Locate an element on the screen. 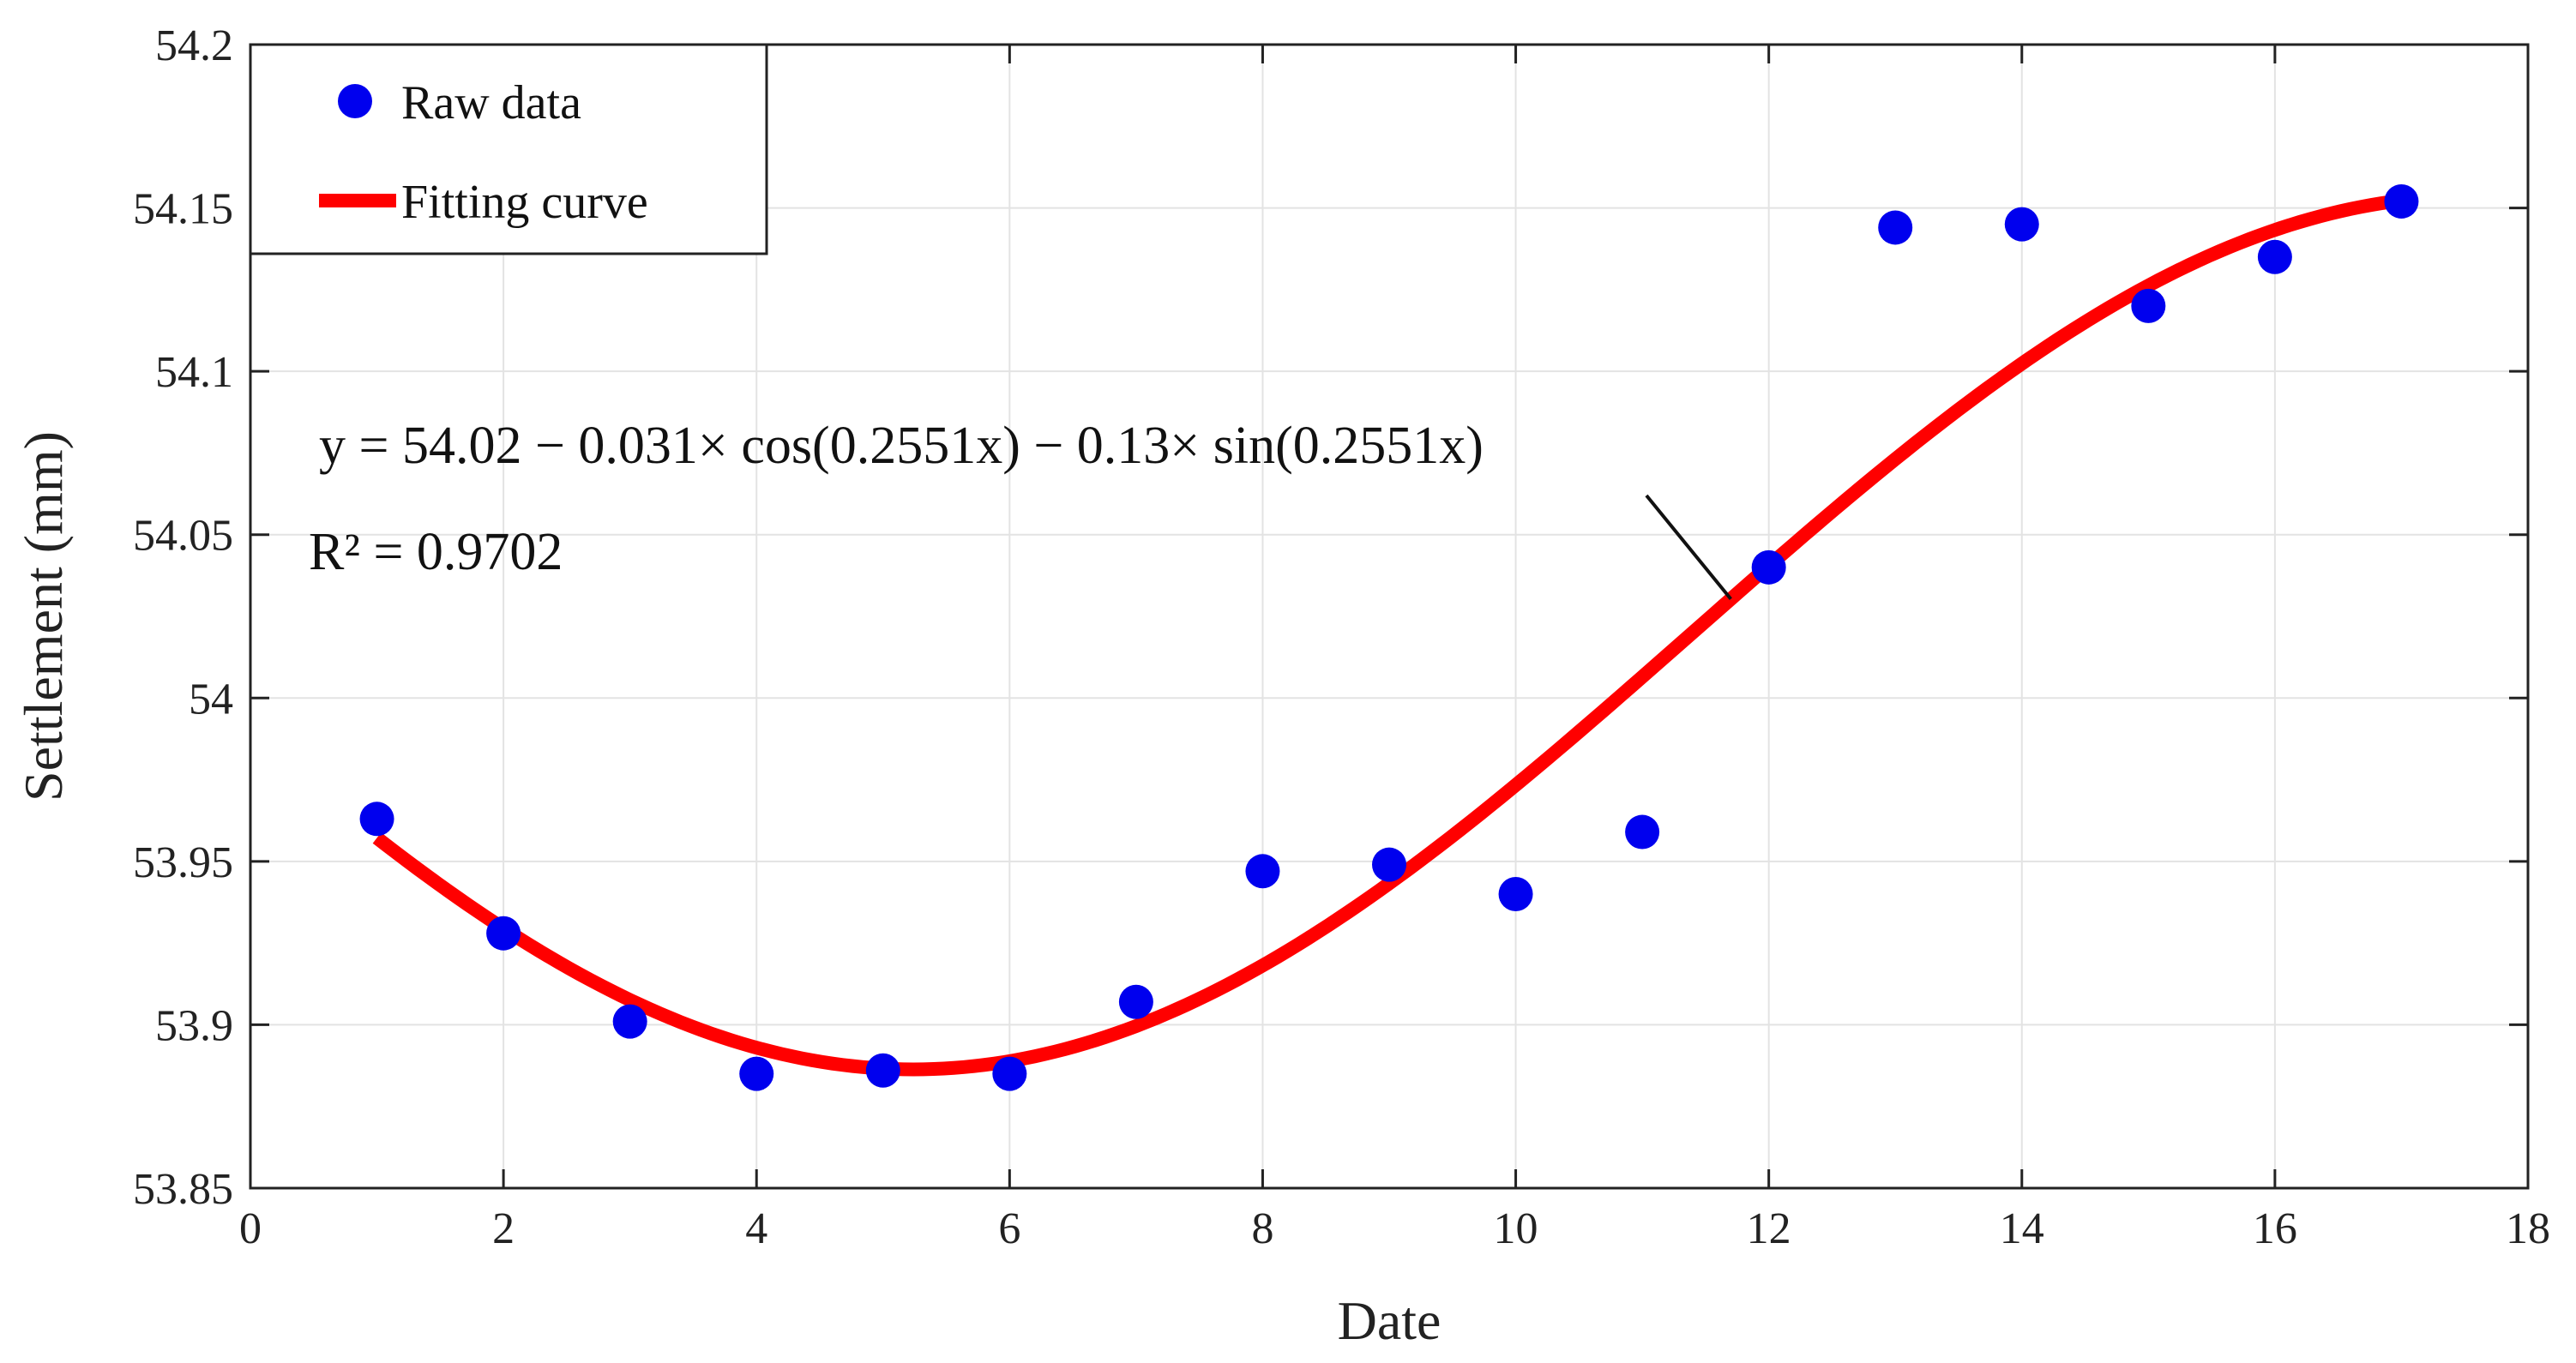 Image resolution: width=2576 pixels, height=1363 pixels. x-tick-label: 4 is located at coordinates (756, 1228).